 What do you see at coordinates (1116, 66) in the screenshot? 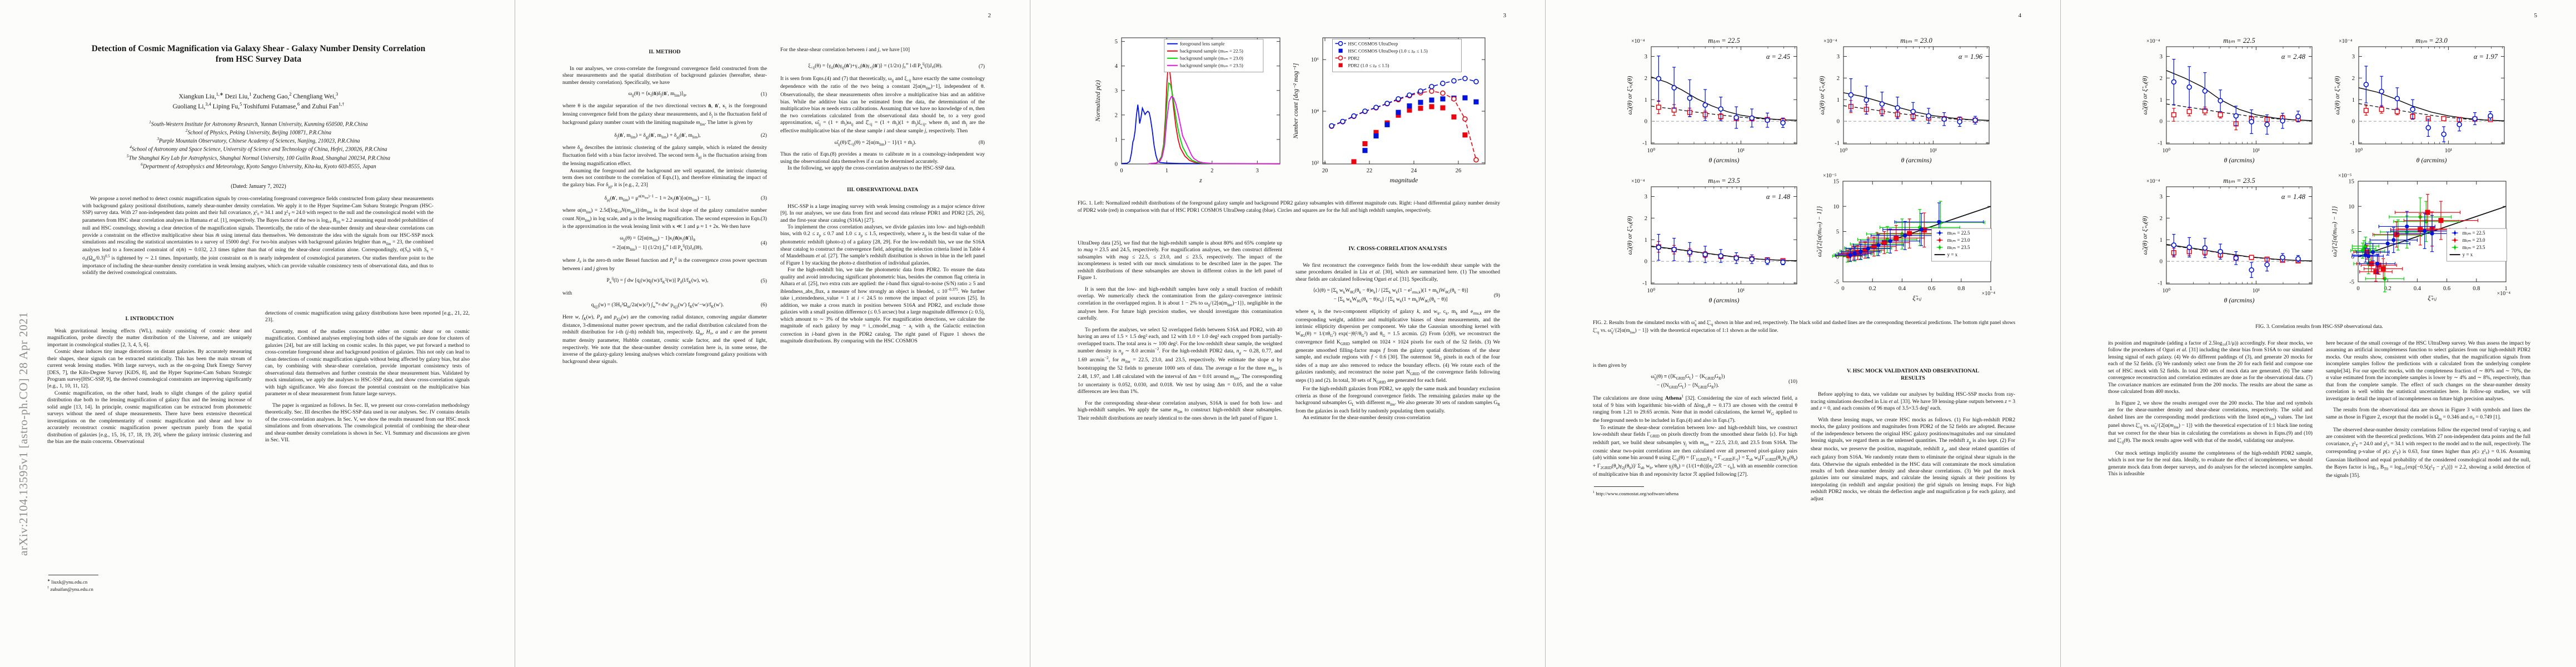
I see `svg-text: 4` at bounding box center [1116, 66].